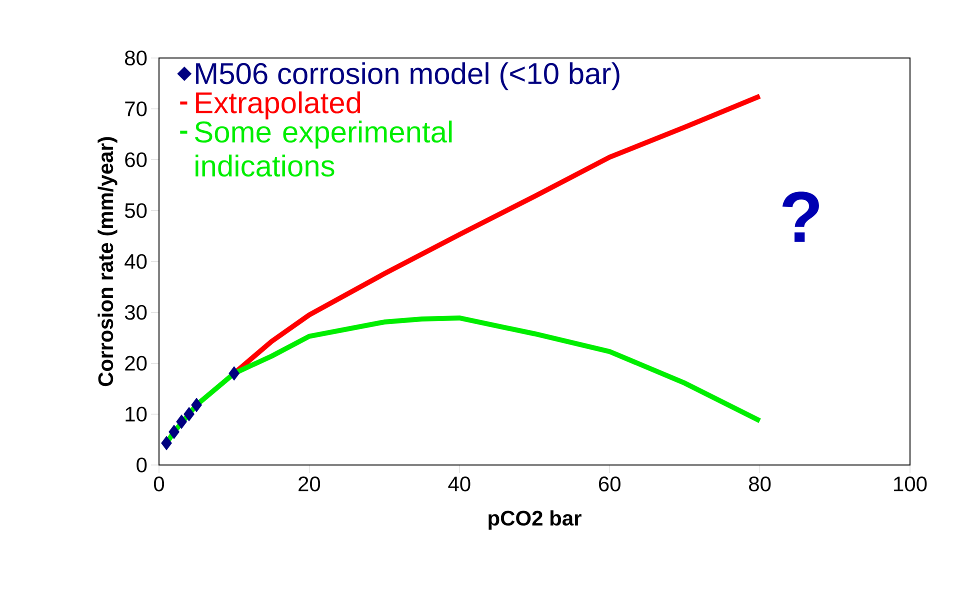  What do you see at coordinates (136, 363) in the screenshot?
I see `y-tick-label: 20` at bounding box center [136, 363].